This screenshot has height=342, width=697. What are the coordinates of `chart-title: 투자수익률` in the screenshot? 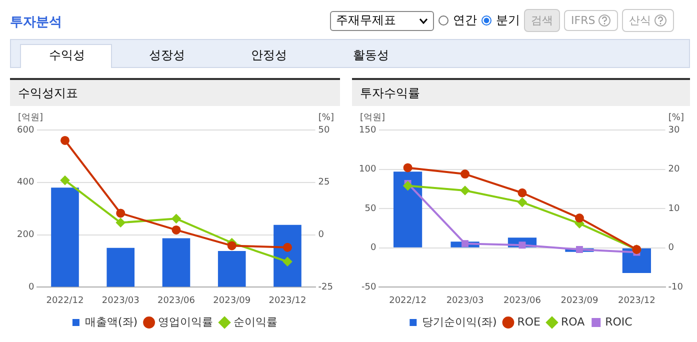 It's located at (521, 93).